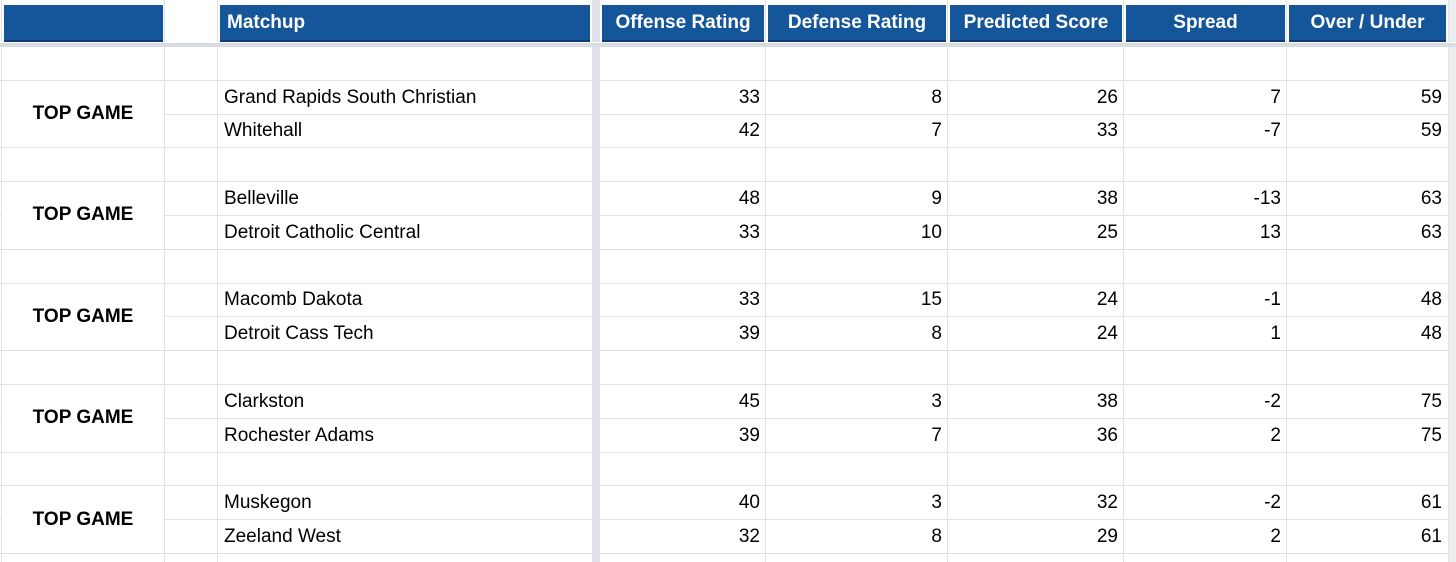  I want to click on cell-defense-rating: 10, so click(931, 232).